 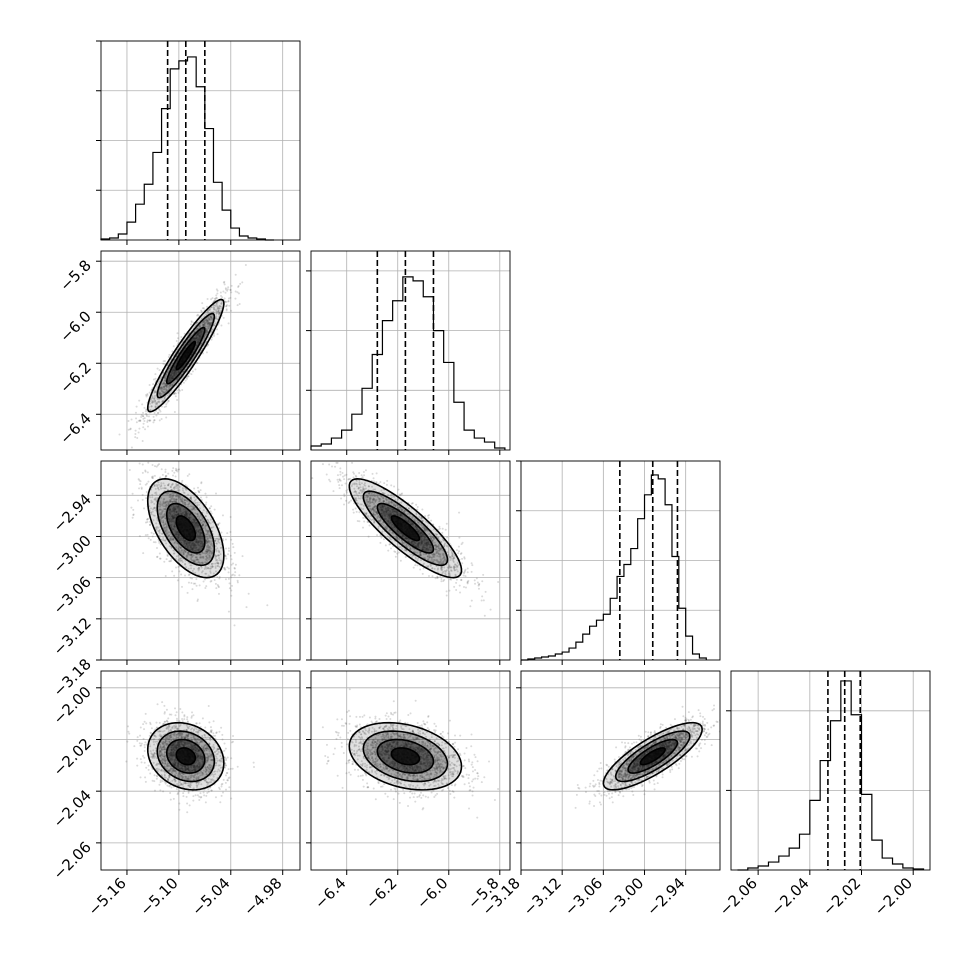 I want to click on contour-line, so click(x=186, y=355).